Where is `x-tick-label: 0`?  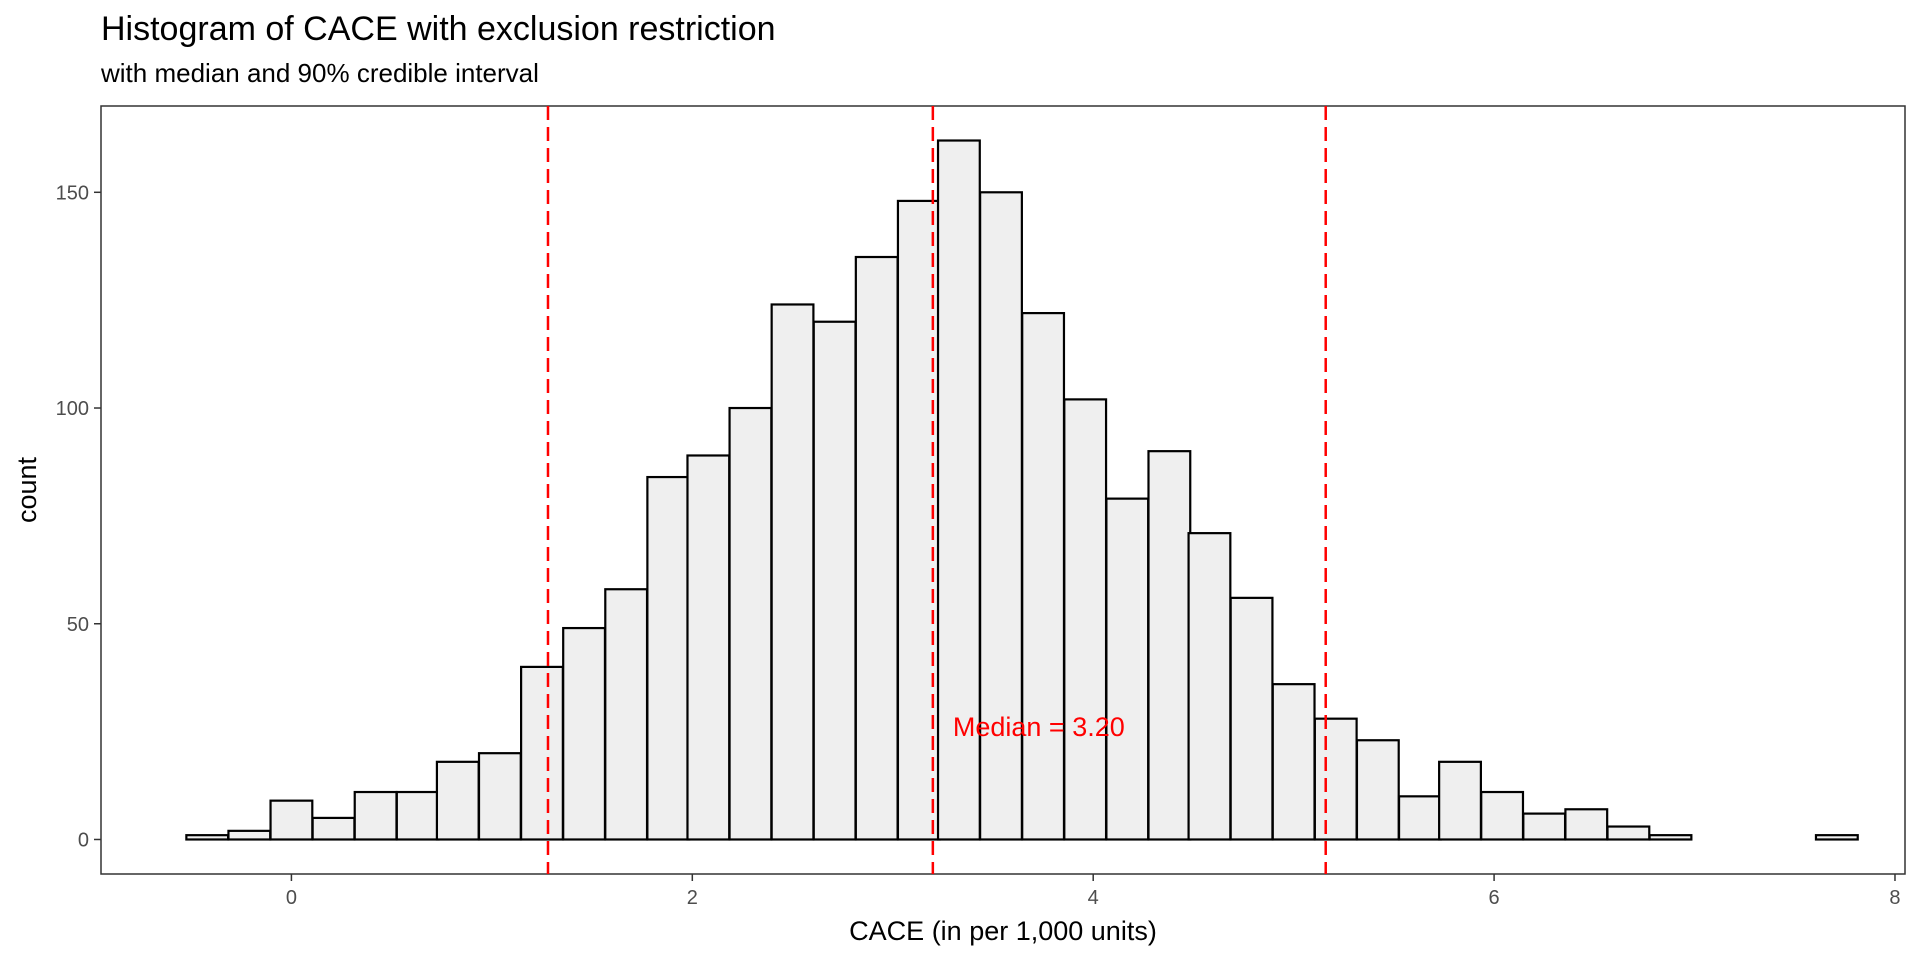 x-tick-label: 0 is located at coordinates (291, 898).